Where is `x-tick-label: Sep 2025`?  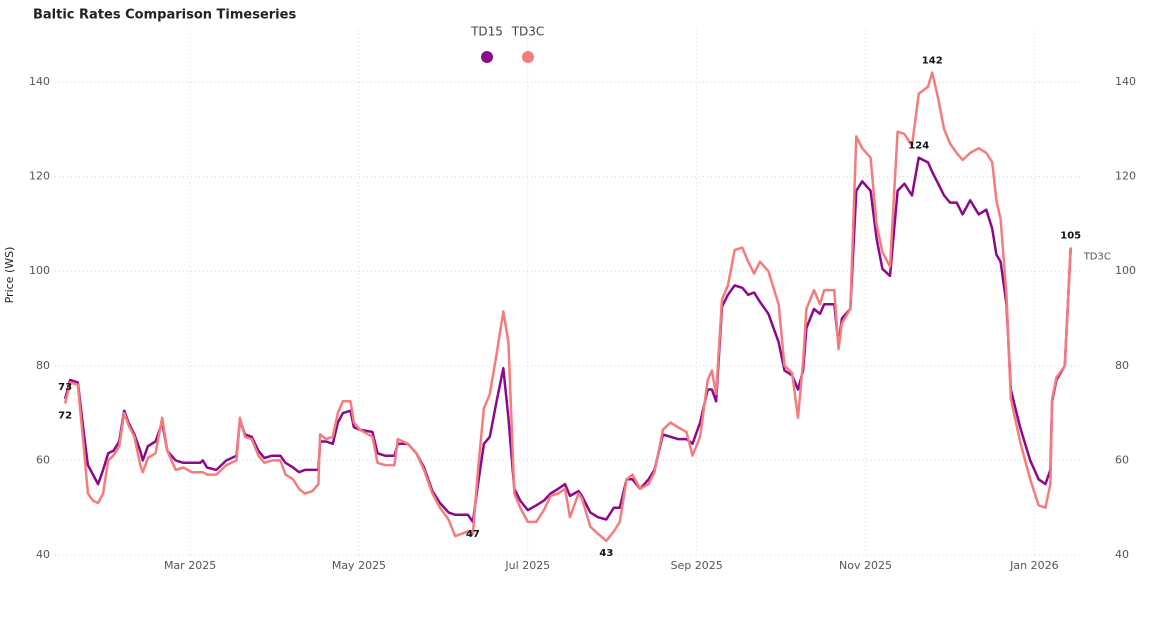 x-tick-label: Sep 2025 is located at coordinates (697, 565).